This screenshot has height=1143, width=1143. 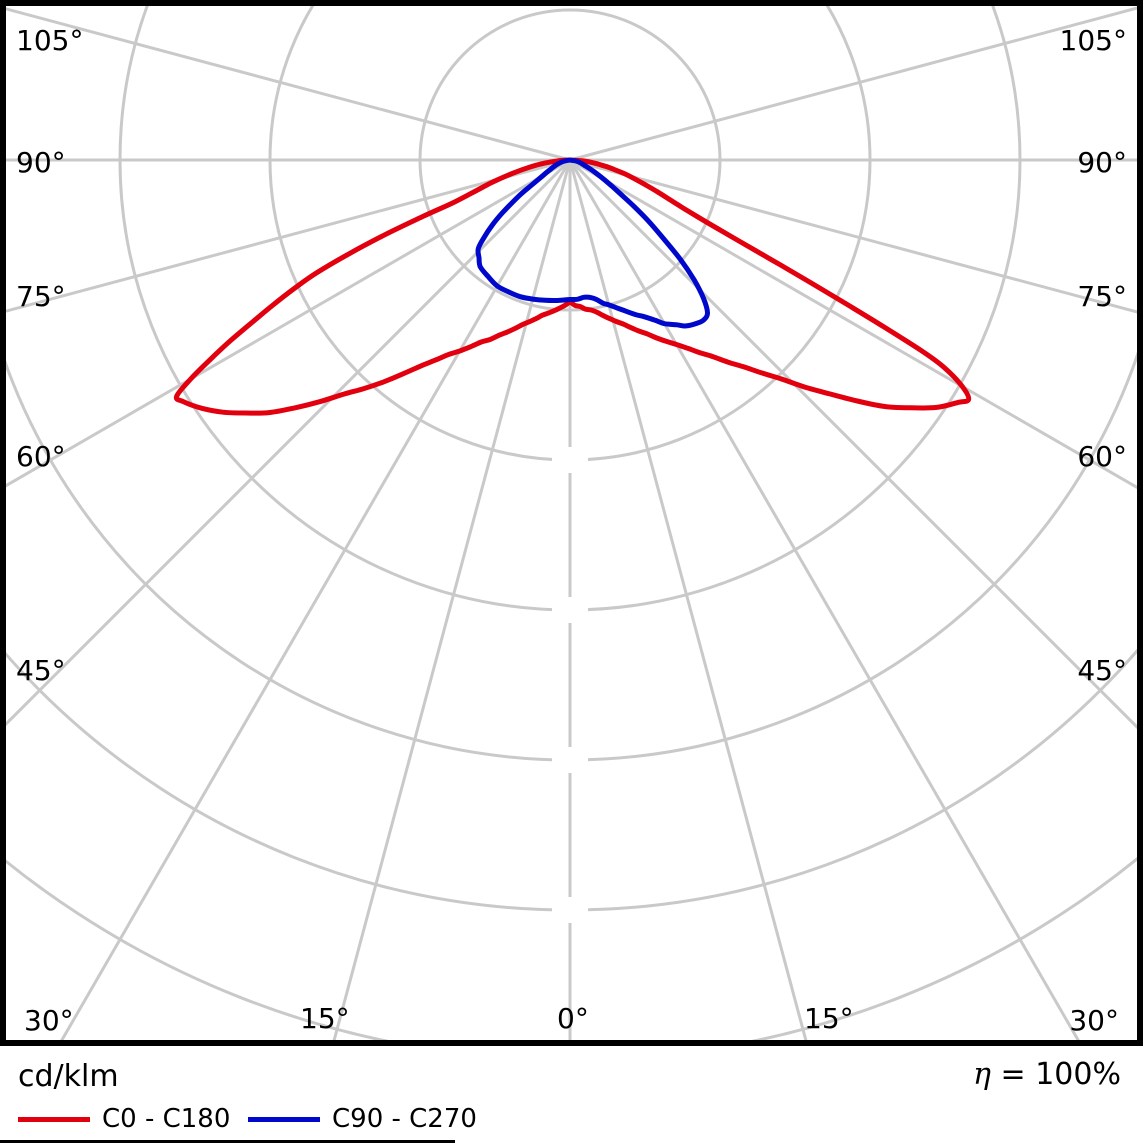 I want to click on bottom-rule, so click(x=227, y=1141).